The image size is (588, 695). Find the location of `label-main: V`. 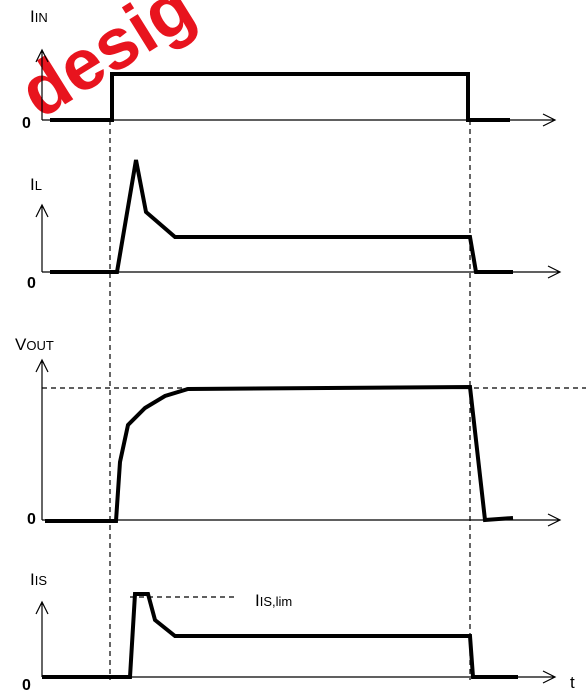

label-main: V is located at coordinates (21, 344).